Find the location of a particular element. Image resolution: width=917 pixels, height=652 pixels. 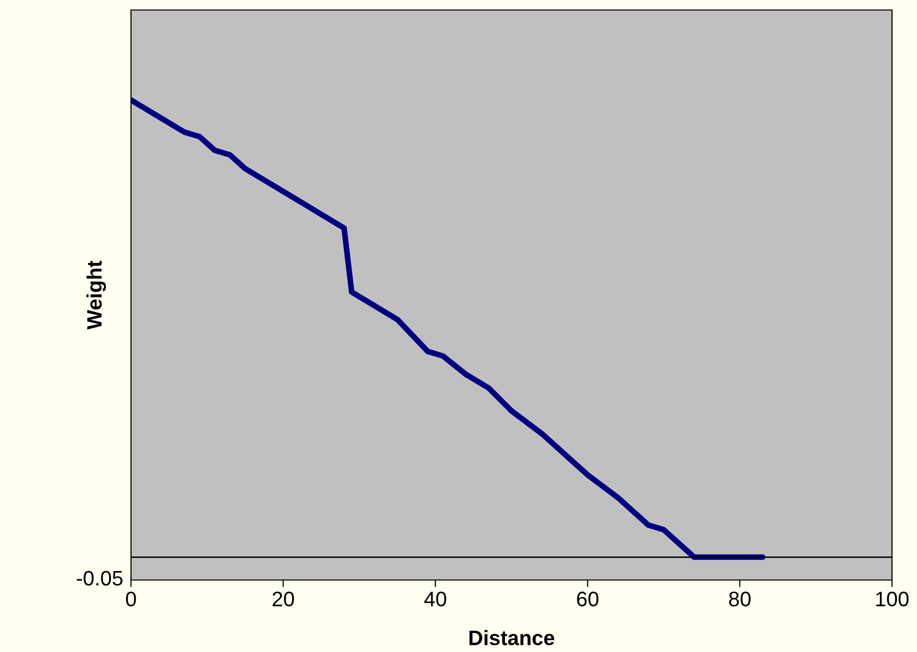

x-tick-label: 80 is located at coordinates (740, 599).